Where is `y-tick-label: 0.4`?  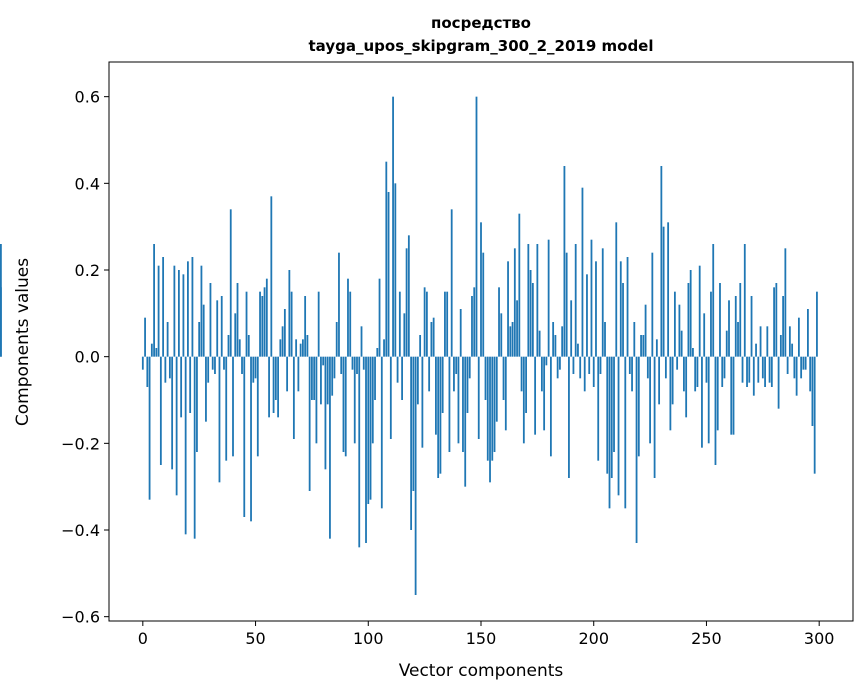
y-tick-label: 0.4 is located at coordinates (87, 183).